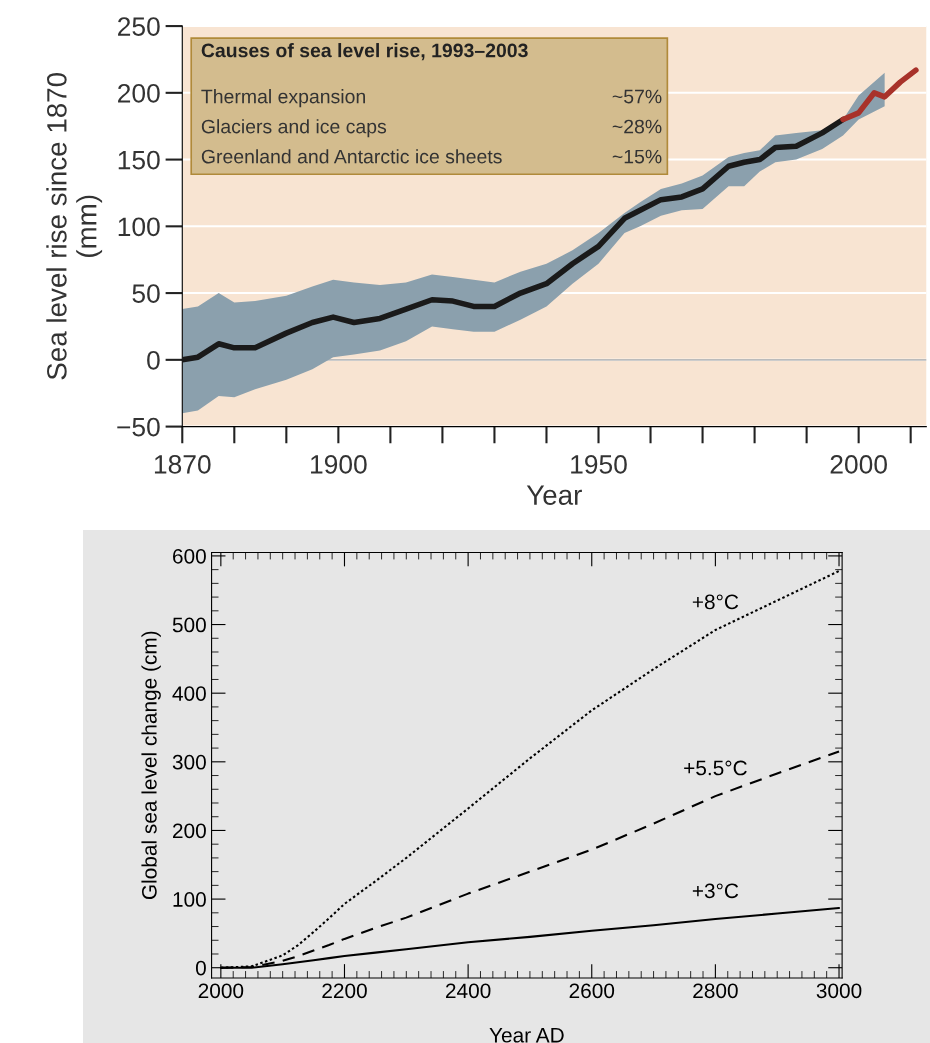 This screenshot has width=930, height=1043. What do you see at coordinates (294, 128) in the screenshot?
I see `annotation: Glaciers and ice caps` at bounding box center [294, 128].